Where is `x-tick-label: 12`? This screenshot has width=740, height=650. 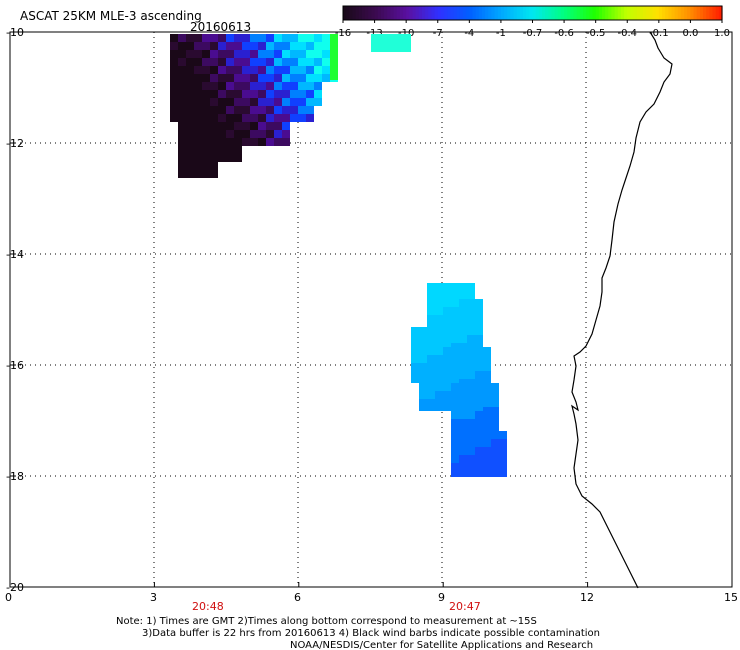
x-tick-label: 12 is located at coordinates (587, 597).